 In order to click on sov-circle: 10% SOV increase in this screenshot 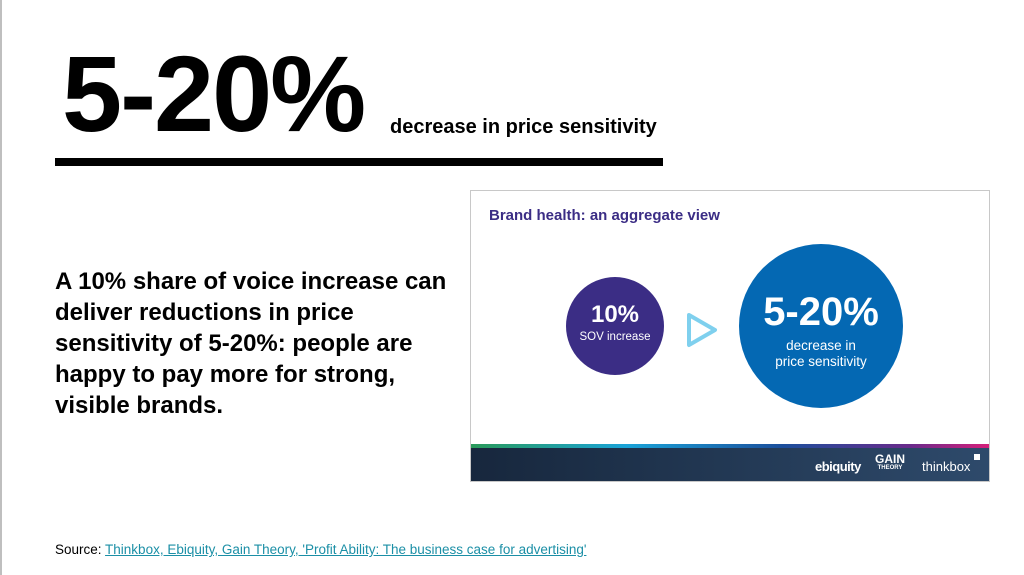, I will do `click(615, 326)`.